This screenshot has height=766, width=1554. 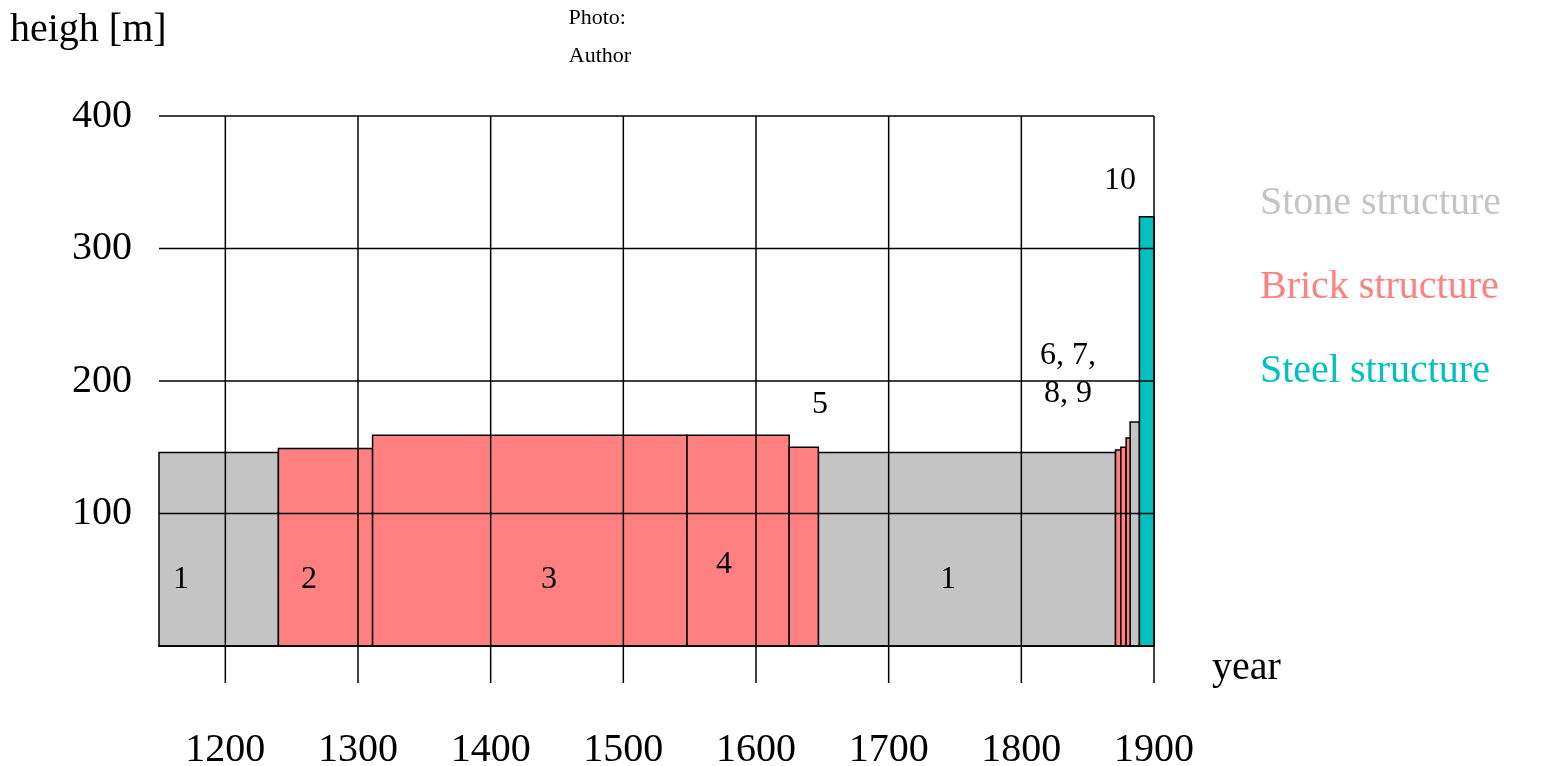 What do you see at coordinates (549, 577) in the screenshot?
I see `annotation: 3` at bounding box center [549, 577].